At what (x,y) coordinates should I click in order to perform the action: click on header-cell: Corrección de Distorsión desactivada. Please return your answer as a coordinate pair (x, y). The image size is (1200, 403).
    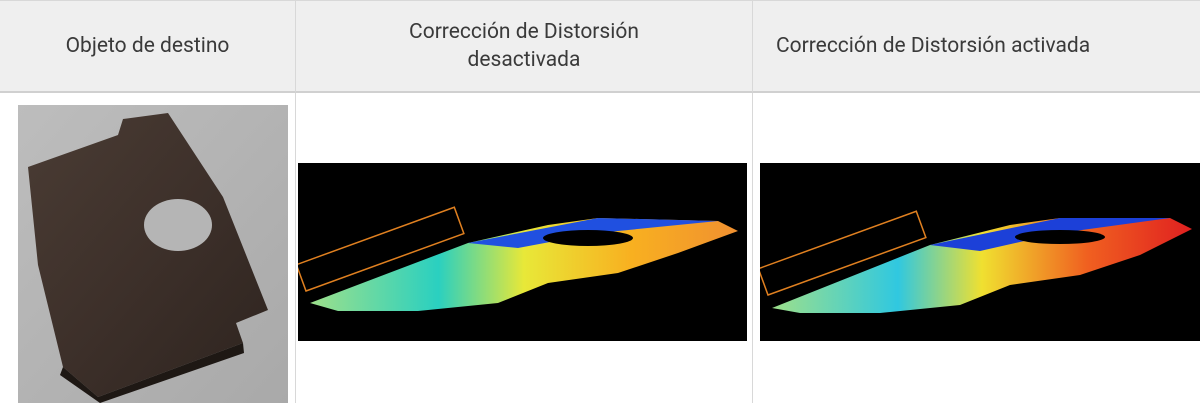
    Looking at the image, I should click on (523, 46).